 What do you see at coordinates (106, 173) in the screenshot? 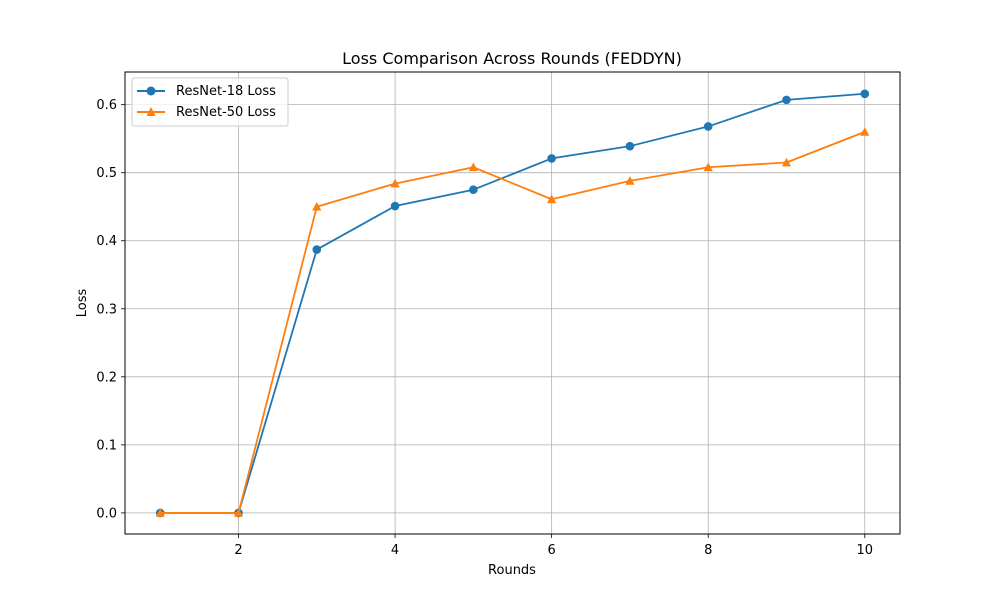
I see `y-tick-label-5: 0.5` at bounding box center [106, 173].